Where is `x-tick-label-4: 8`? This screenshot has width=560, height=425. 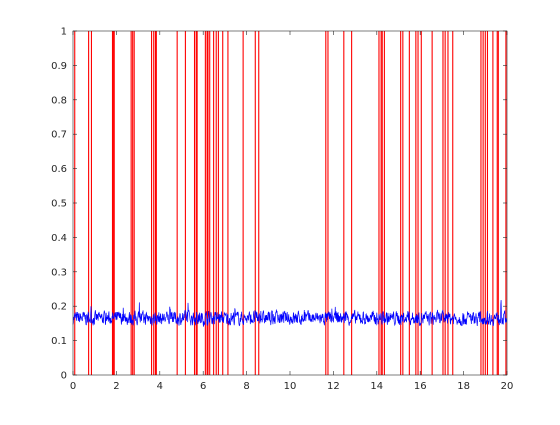 x-tick-label-4: 8 is located at coordinates (246, 386).